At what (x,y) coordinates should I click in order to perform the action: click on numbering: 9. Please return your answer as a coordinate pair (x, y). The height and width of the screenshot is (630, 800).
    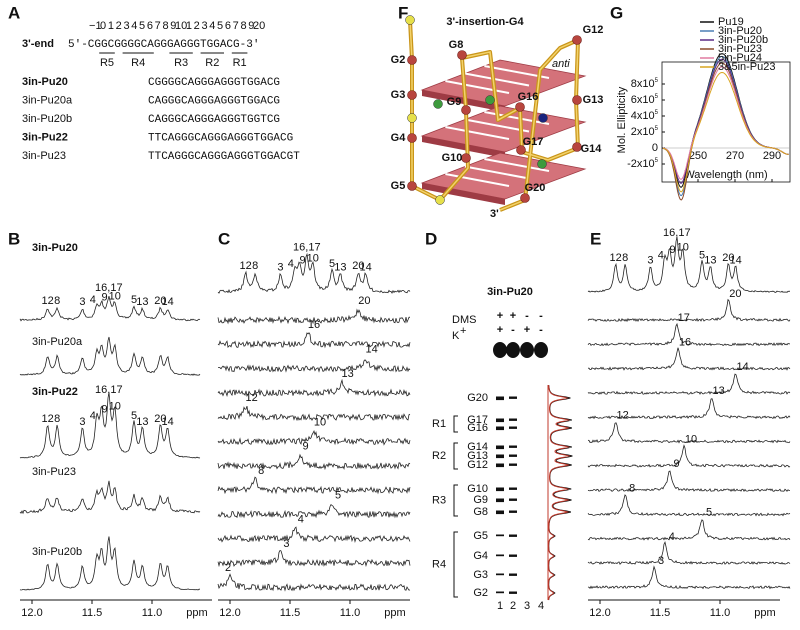
    Looking at the image, I should click on (251, 26).